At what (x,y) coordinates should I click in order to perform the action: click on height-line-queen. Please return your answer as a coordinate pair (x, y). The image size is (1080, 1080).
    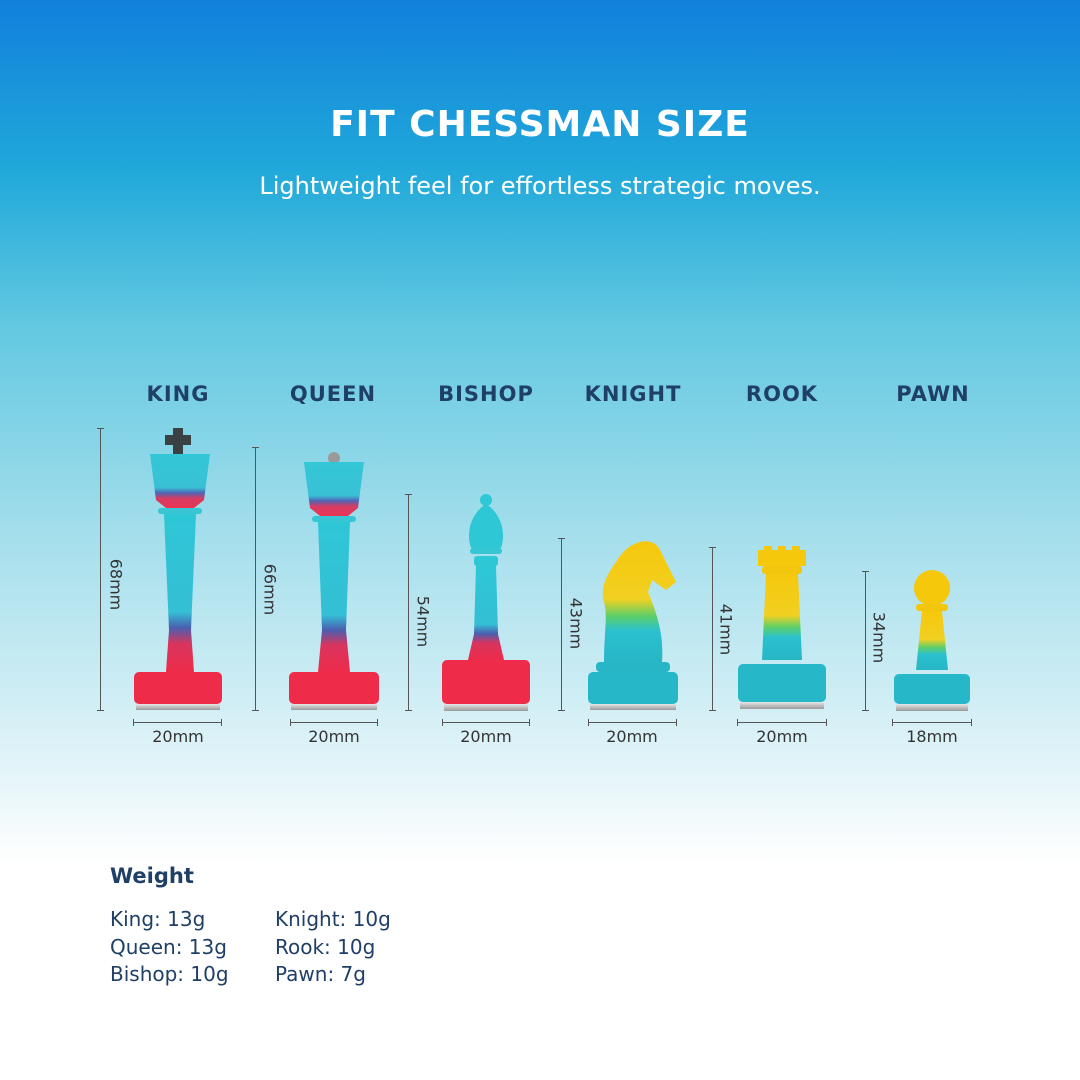
    Looking at the image, I should click on (255, 579).